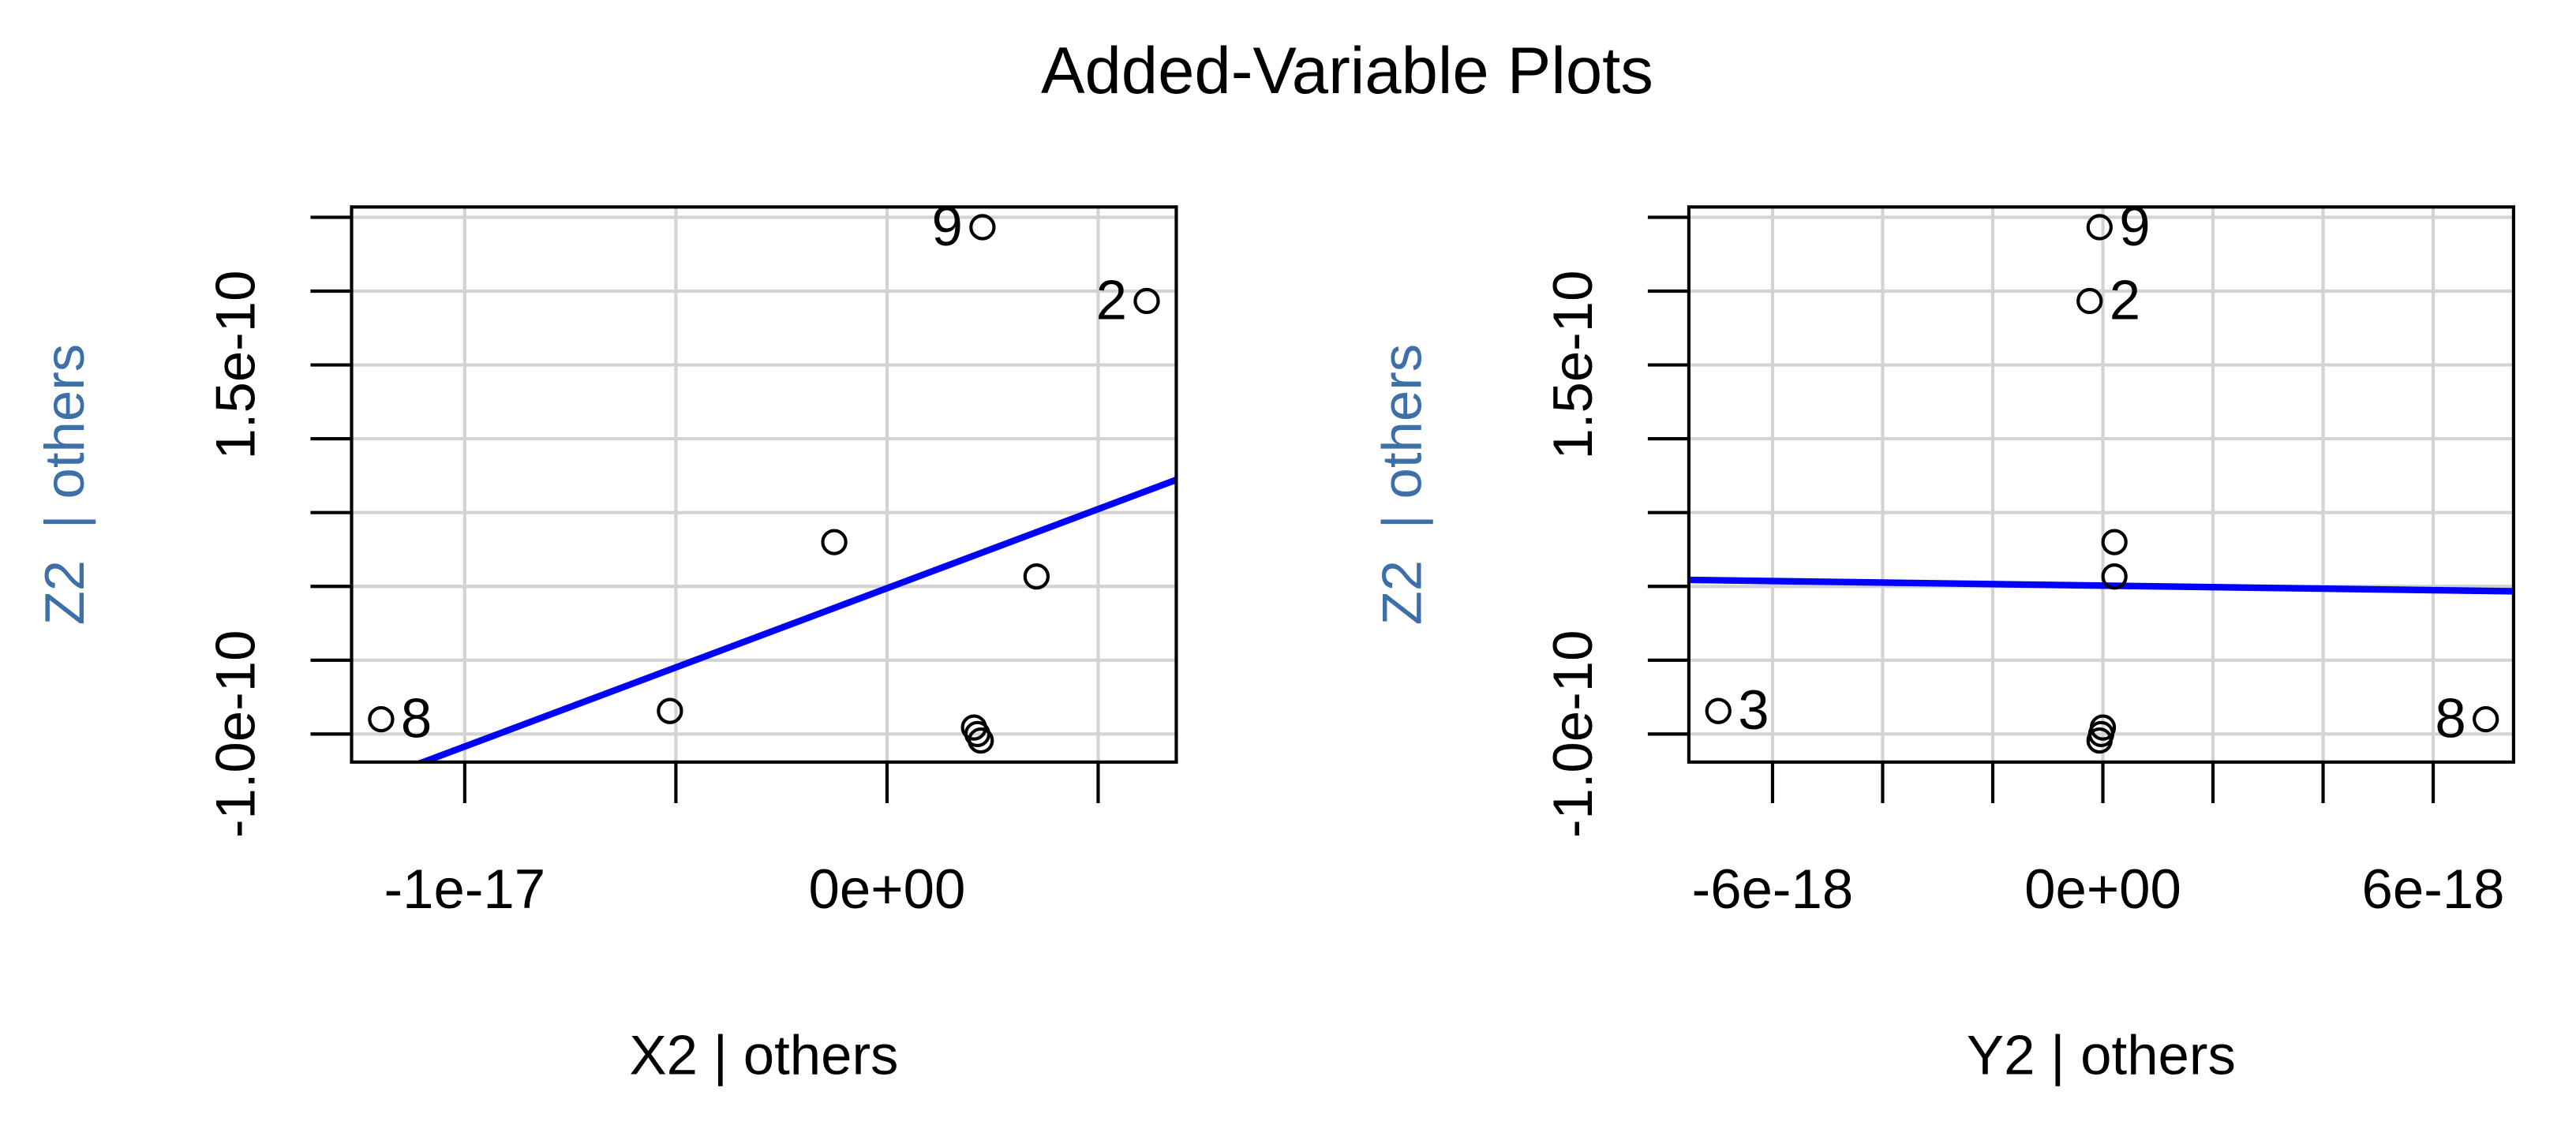  I want to click on point-label: 3, so click(1753, 710).